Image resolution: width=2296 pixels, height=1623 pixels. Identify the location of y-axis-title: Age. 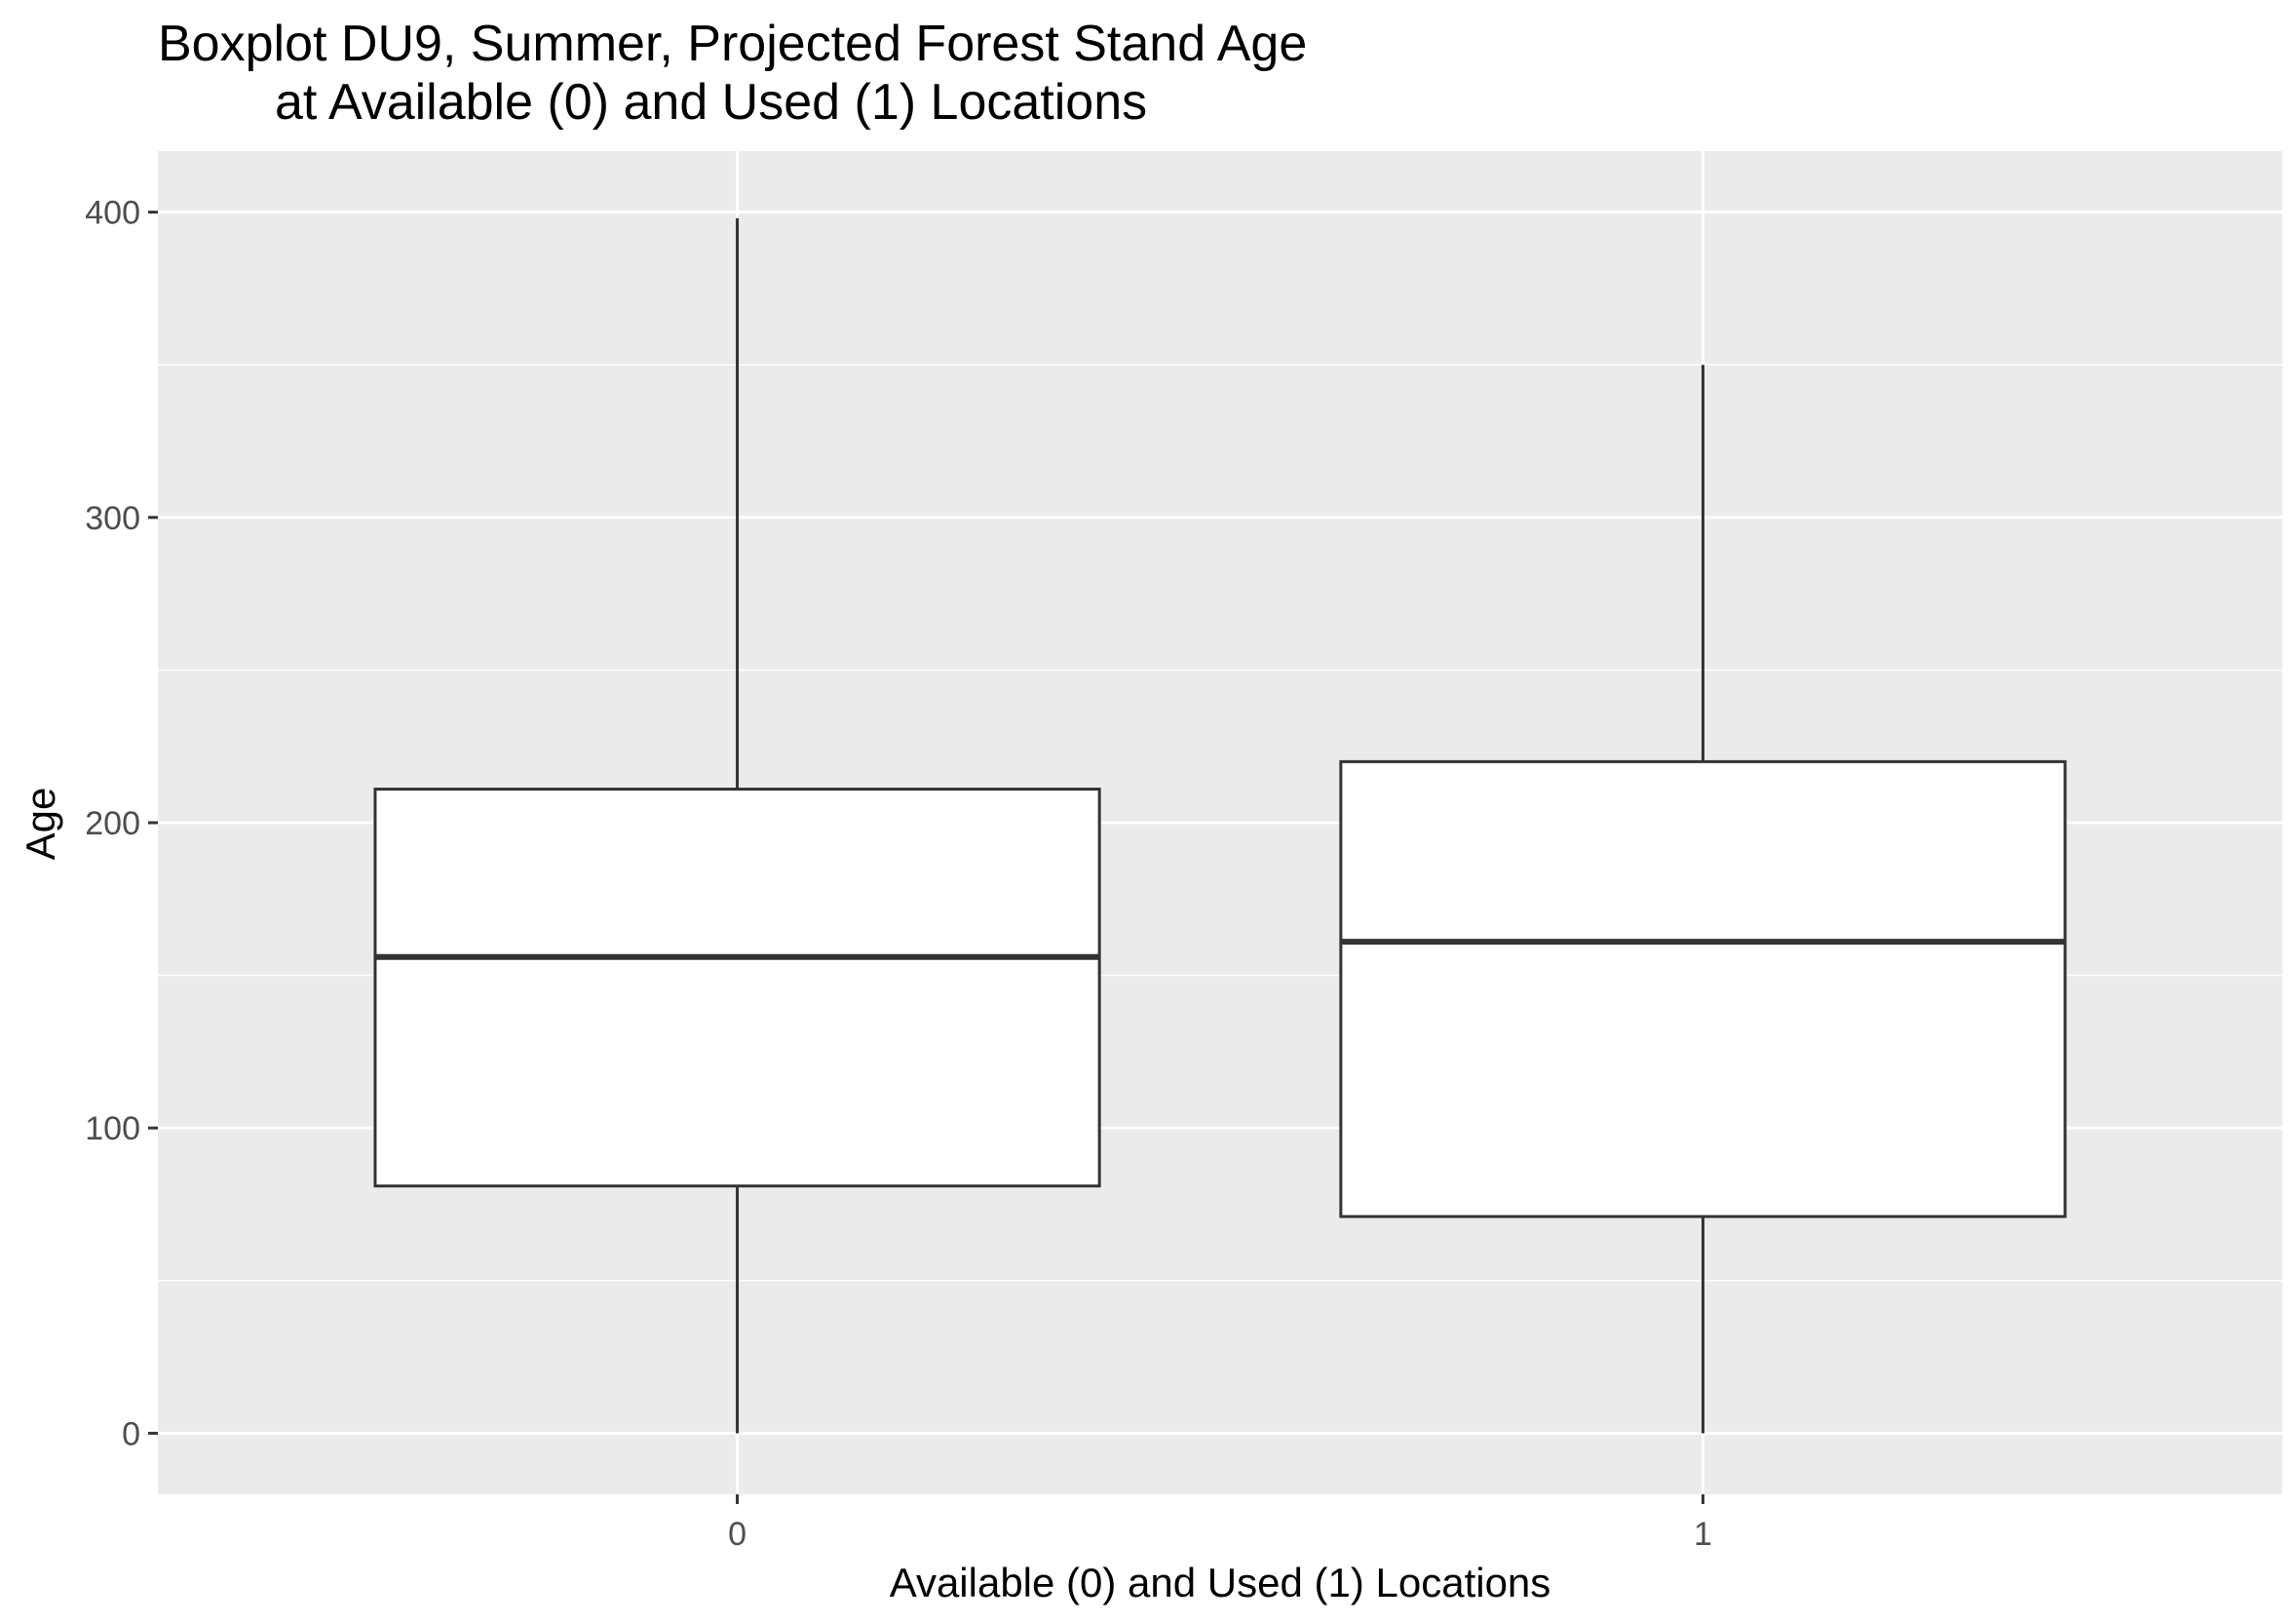
(40, 825).